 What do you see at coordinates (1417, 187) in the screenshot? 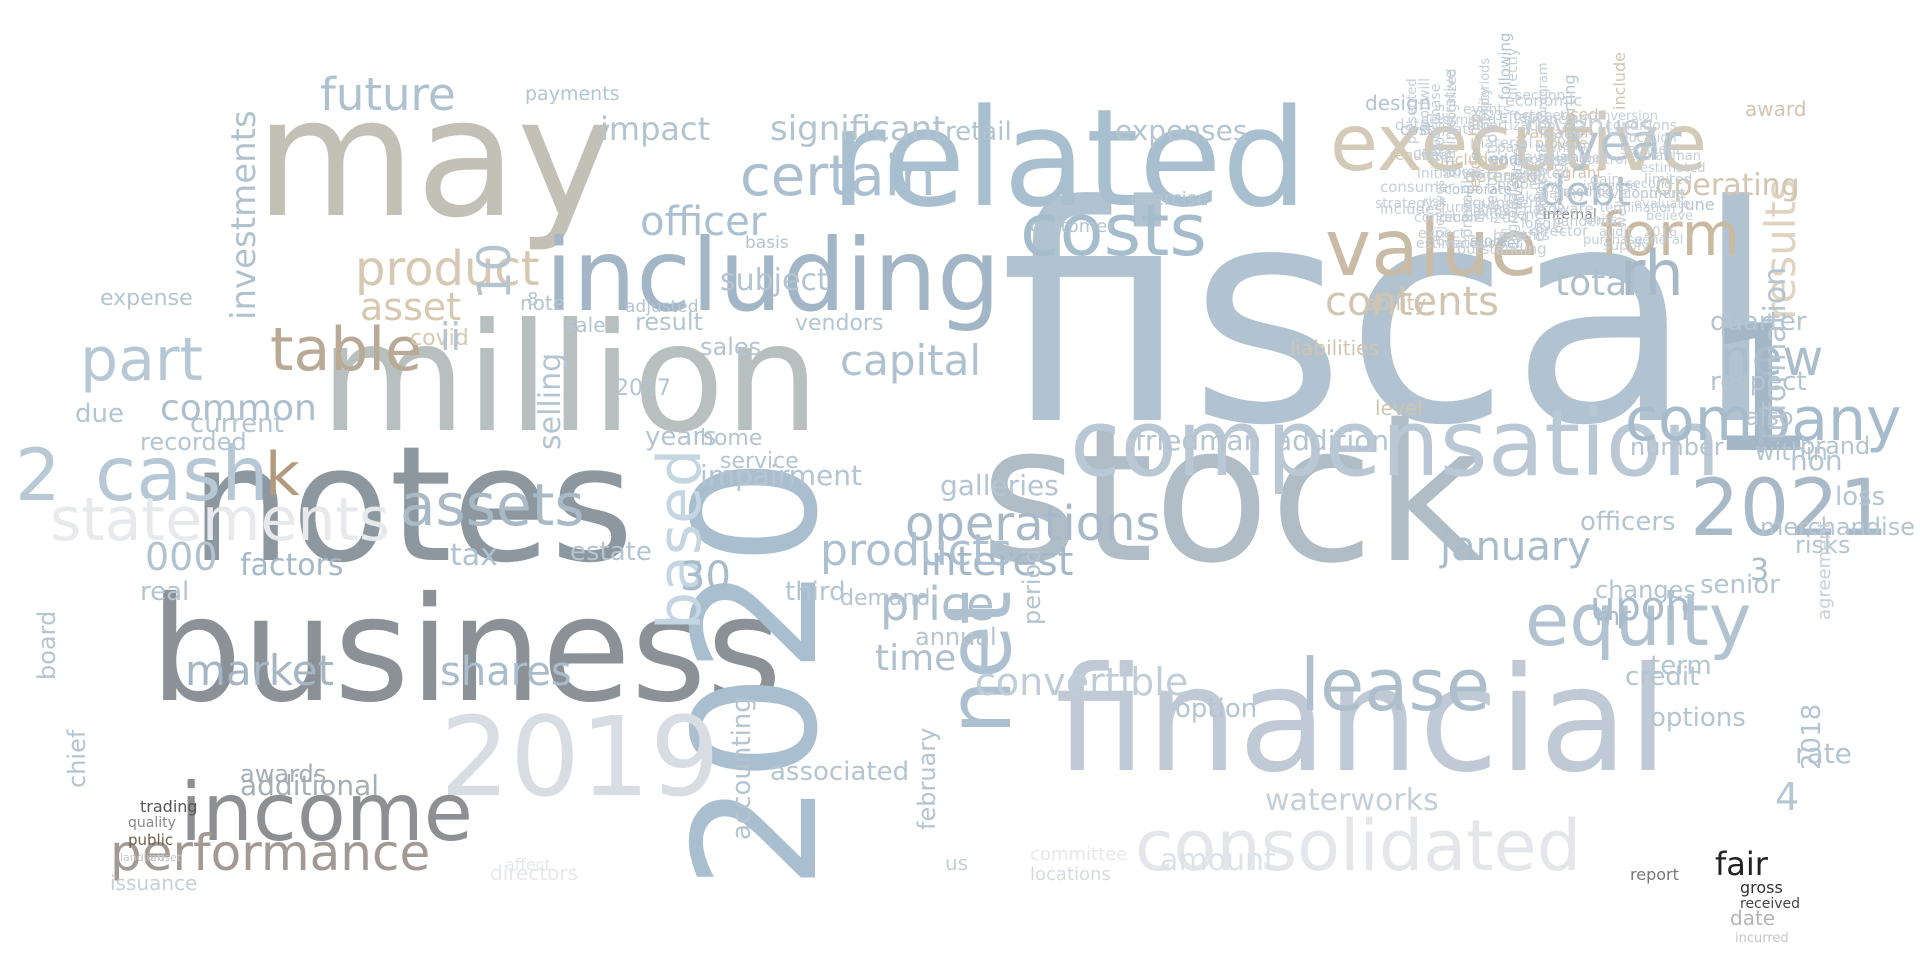
I see `word-consumer: consumer` at bounding box center [1417, 187].